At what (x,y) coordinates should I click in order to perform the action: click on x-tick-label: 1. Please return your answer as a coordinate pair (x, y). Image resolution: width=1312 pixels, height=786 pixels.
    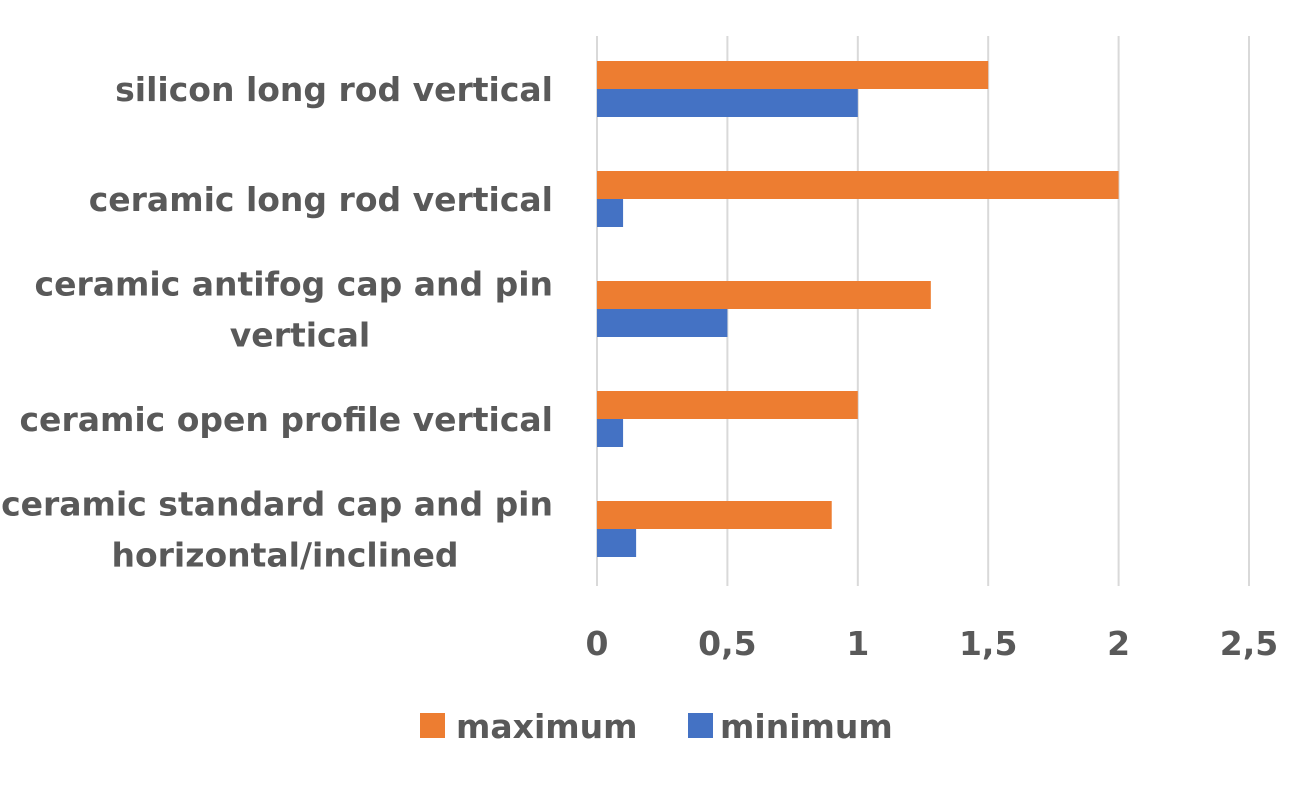
    Looking at the image, I should click on (857, 643).